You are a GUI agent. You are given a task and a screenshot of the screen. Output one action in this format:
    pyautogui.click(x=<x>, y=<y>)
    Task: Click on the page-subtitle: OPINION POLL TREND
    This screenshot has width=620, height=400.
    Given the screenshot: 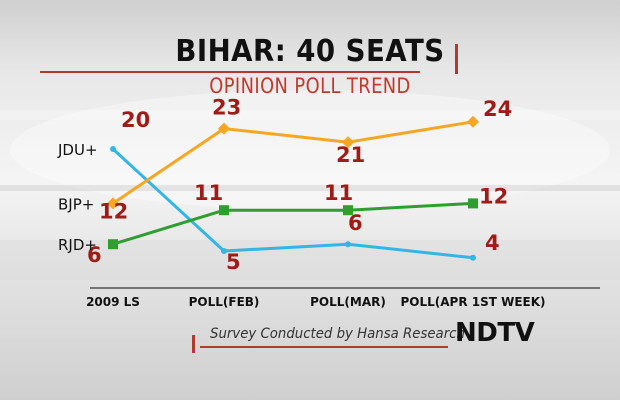 What is the action you would take?
    pyautogui.click(x=310, y=86)
    